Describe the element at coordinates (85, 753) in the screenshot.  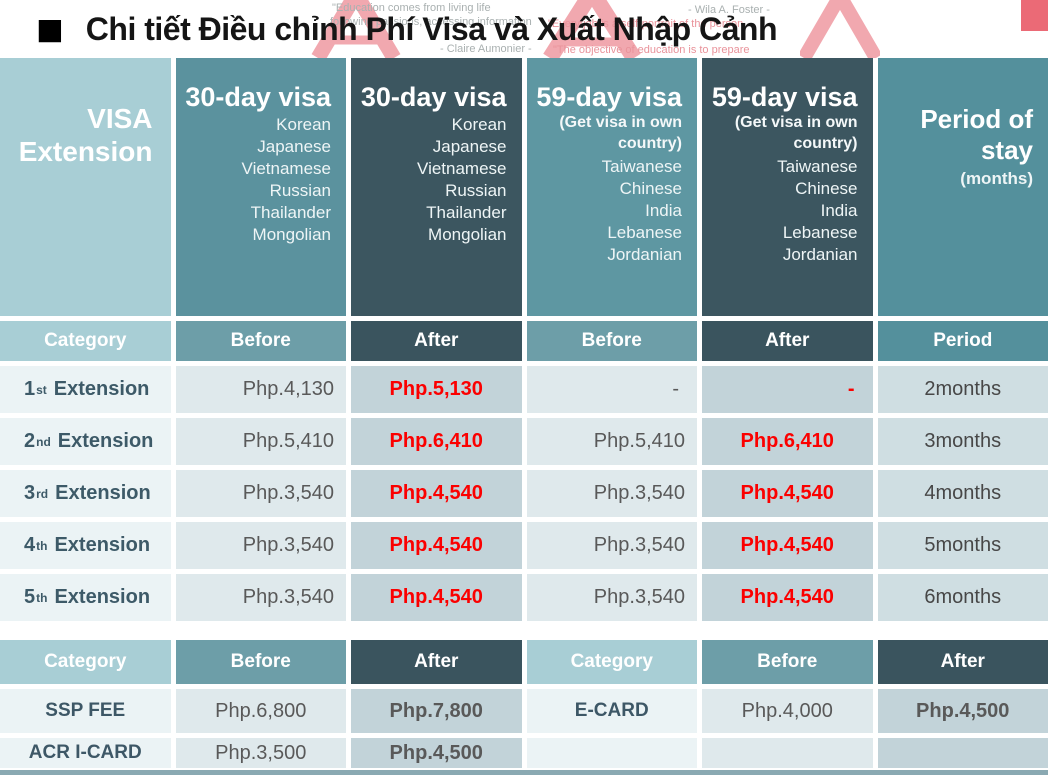
I see `fee-label-acr-icard: ACR I-CARD` at that location.